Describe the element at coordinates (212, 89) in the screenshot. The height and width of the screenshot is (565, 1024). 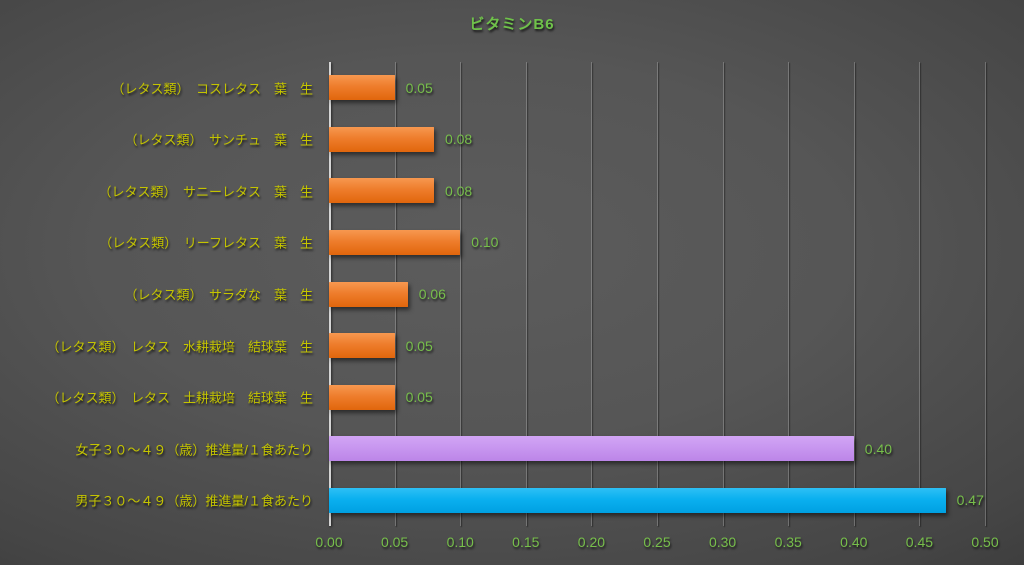
I see `category-label: （レタス類） コスレタス 葉 生` at that location.